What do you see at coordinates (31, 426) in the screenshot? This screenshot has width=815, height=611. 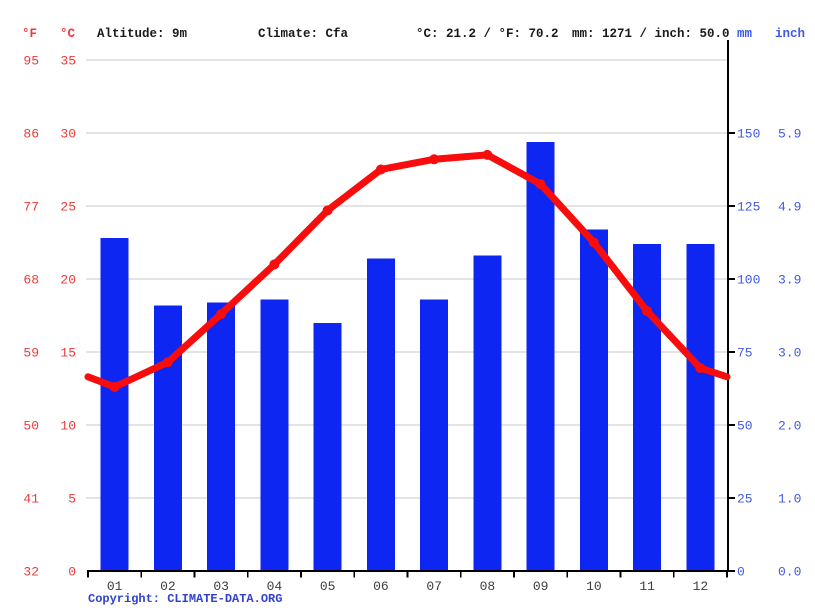 I see `f-tick-label: 50` at bounding box center [31, 426].